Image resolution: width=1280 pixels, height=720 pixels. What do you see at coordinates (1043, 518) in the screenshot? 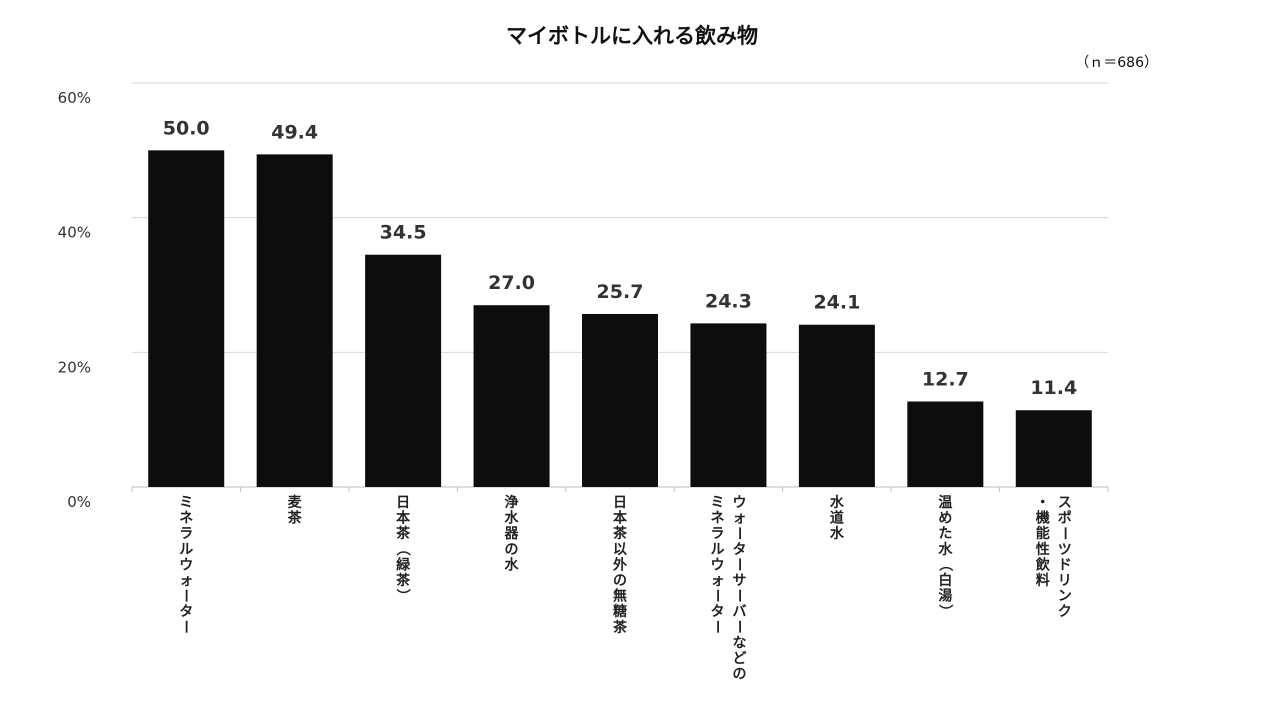
I see `x-label-glyph: 機` at bounding box center [1043, 518].